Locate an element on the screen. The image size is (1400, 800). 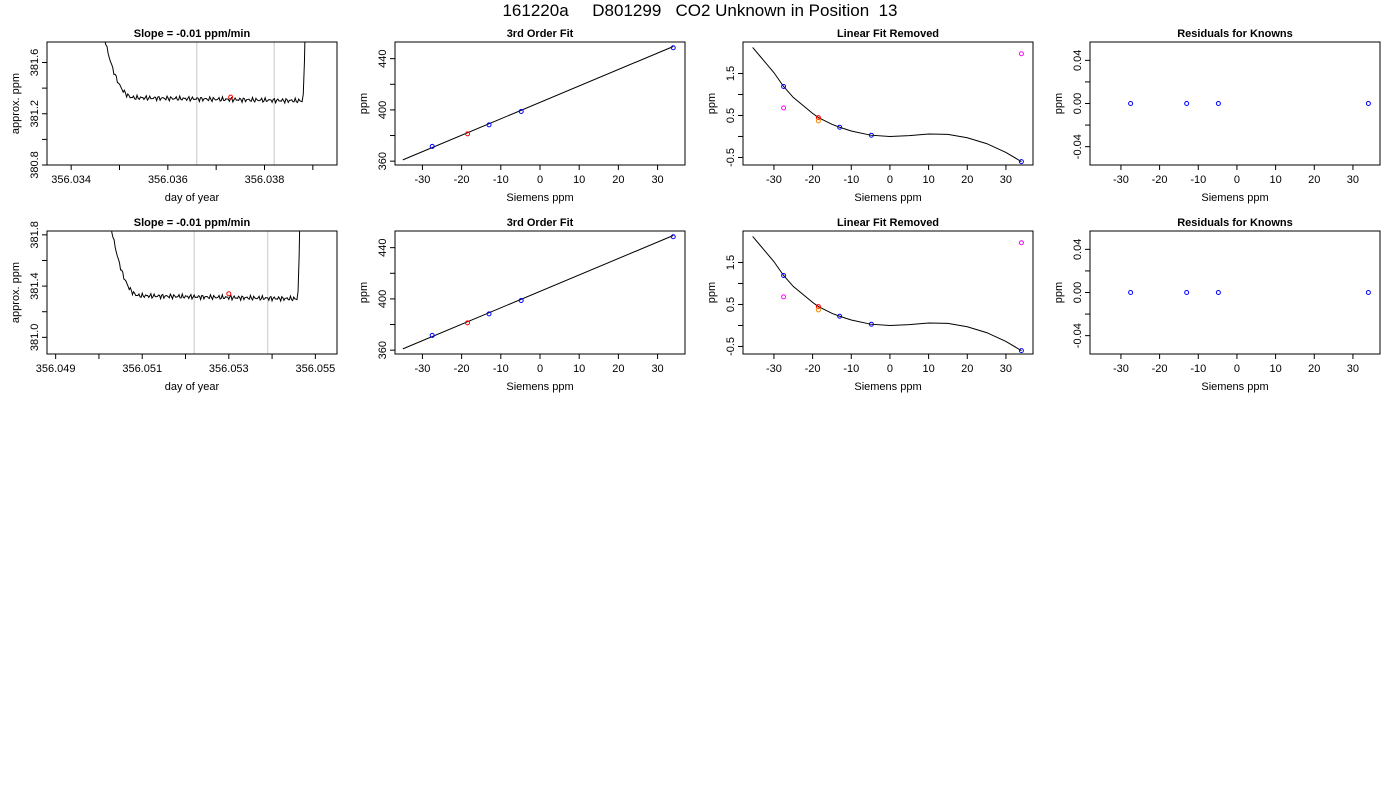
x-axis-label: day of year is located at coordinates (192, 387).